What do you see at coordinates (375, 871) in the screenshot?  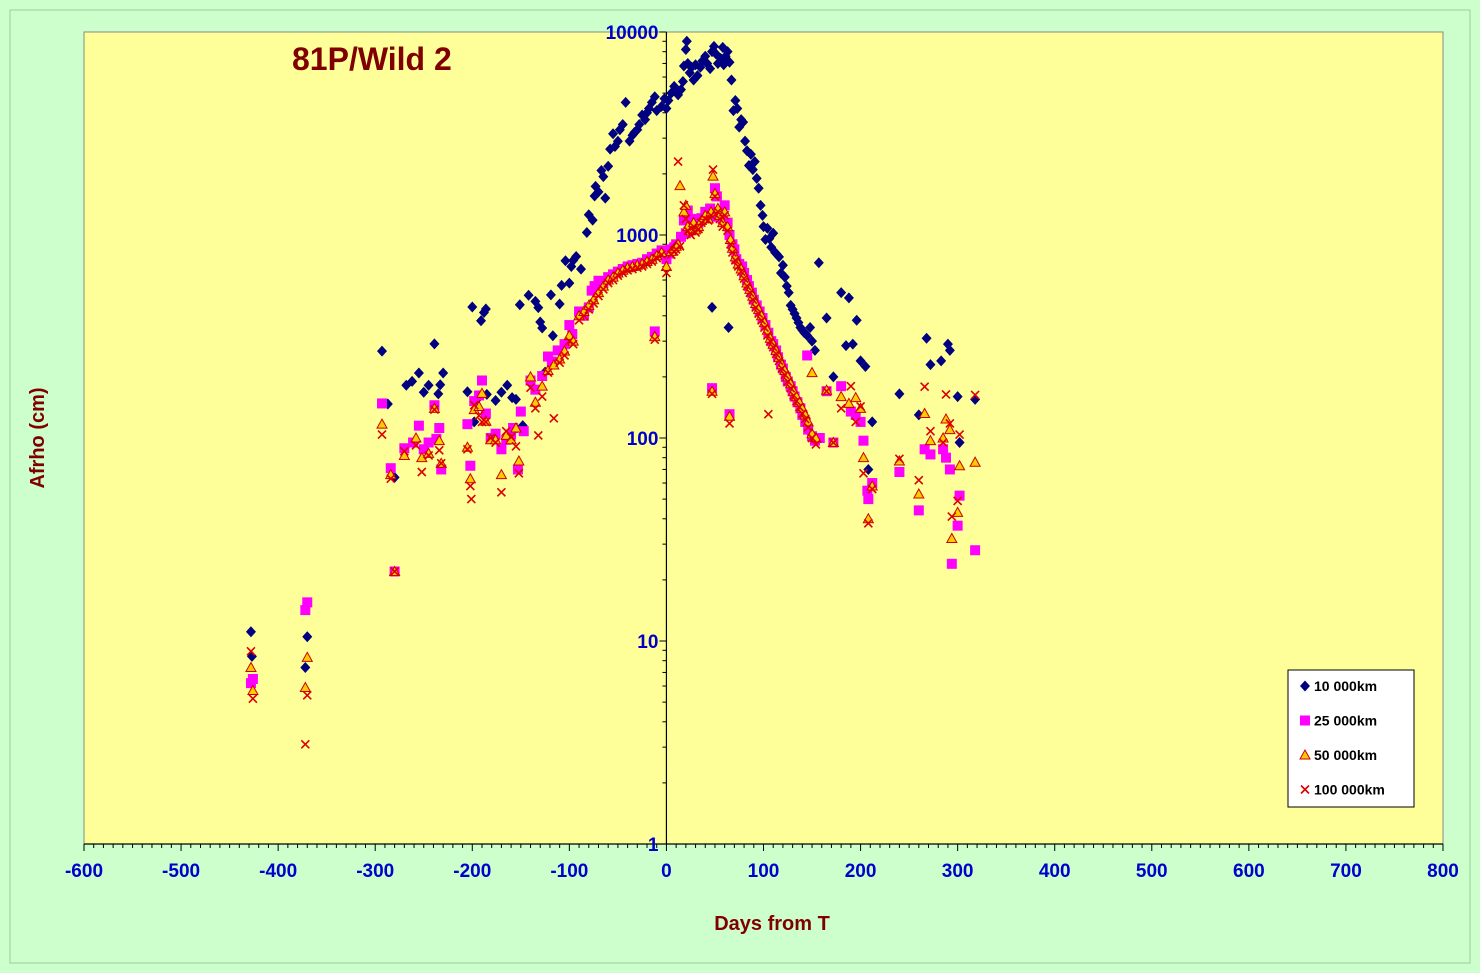 I see `x-tick-label: -300` at bounding box center [375, 871].